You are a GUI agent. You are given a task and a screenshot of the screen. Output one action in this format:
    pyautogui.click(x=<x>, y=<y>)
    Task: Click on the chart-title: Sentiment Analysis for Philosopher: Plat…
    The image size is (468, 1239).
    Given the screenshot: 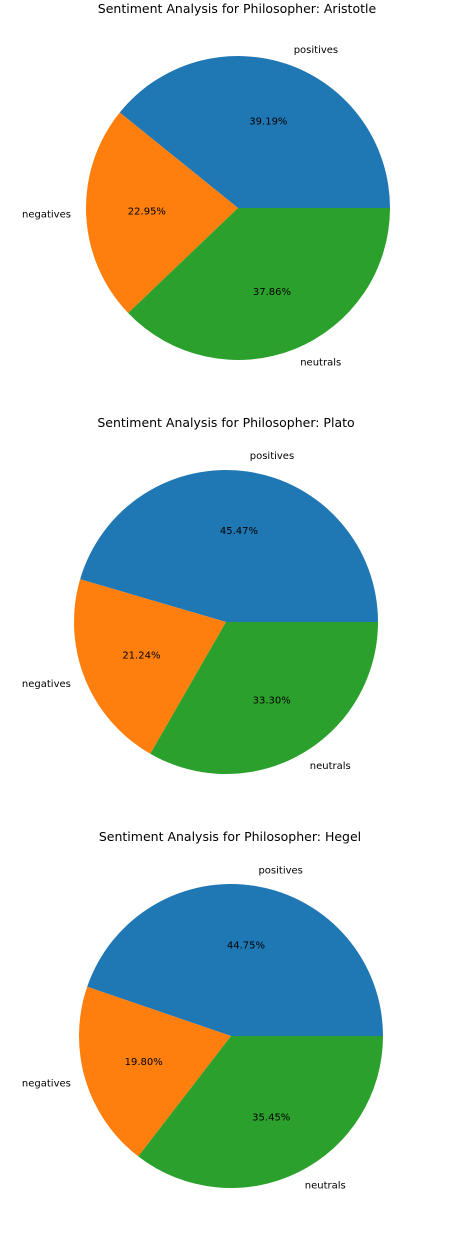 What is the action you would take?
    pyautogui.click(x=225, y=422)
    